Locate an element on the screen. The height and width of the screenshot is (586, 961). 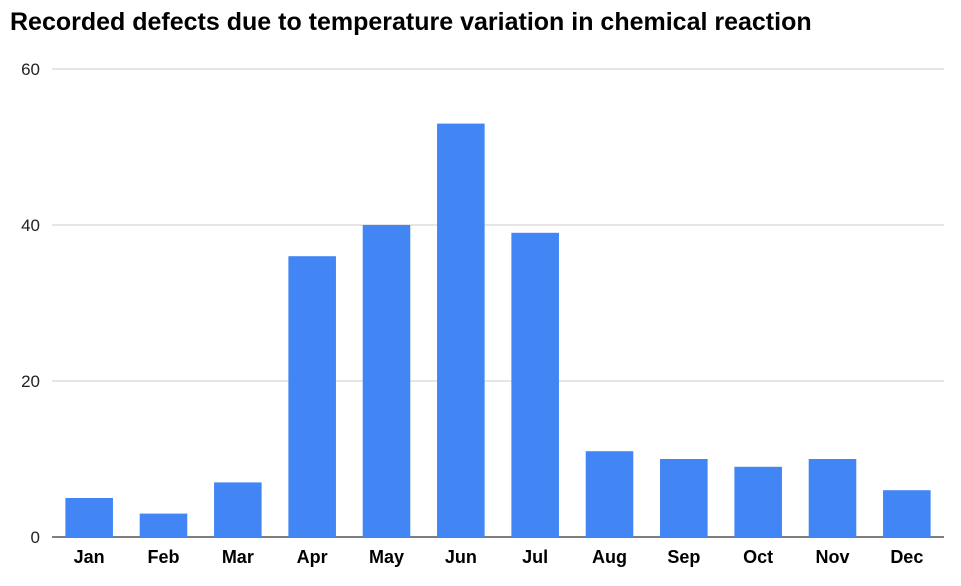
y-tick-label: 0 is located at coordinates (35, 537).